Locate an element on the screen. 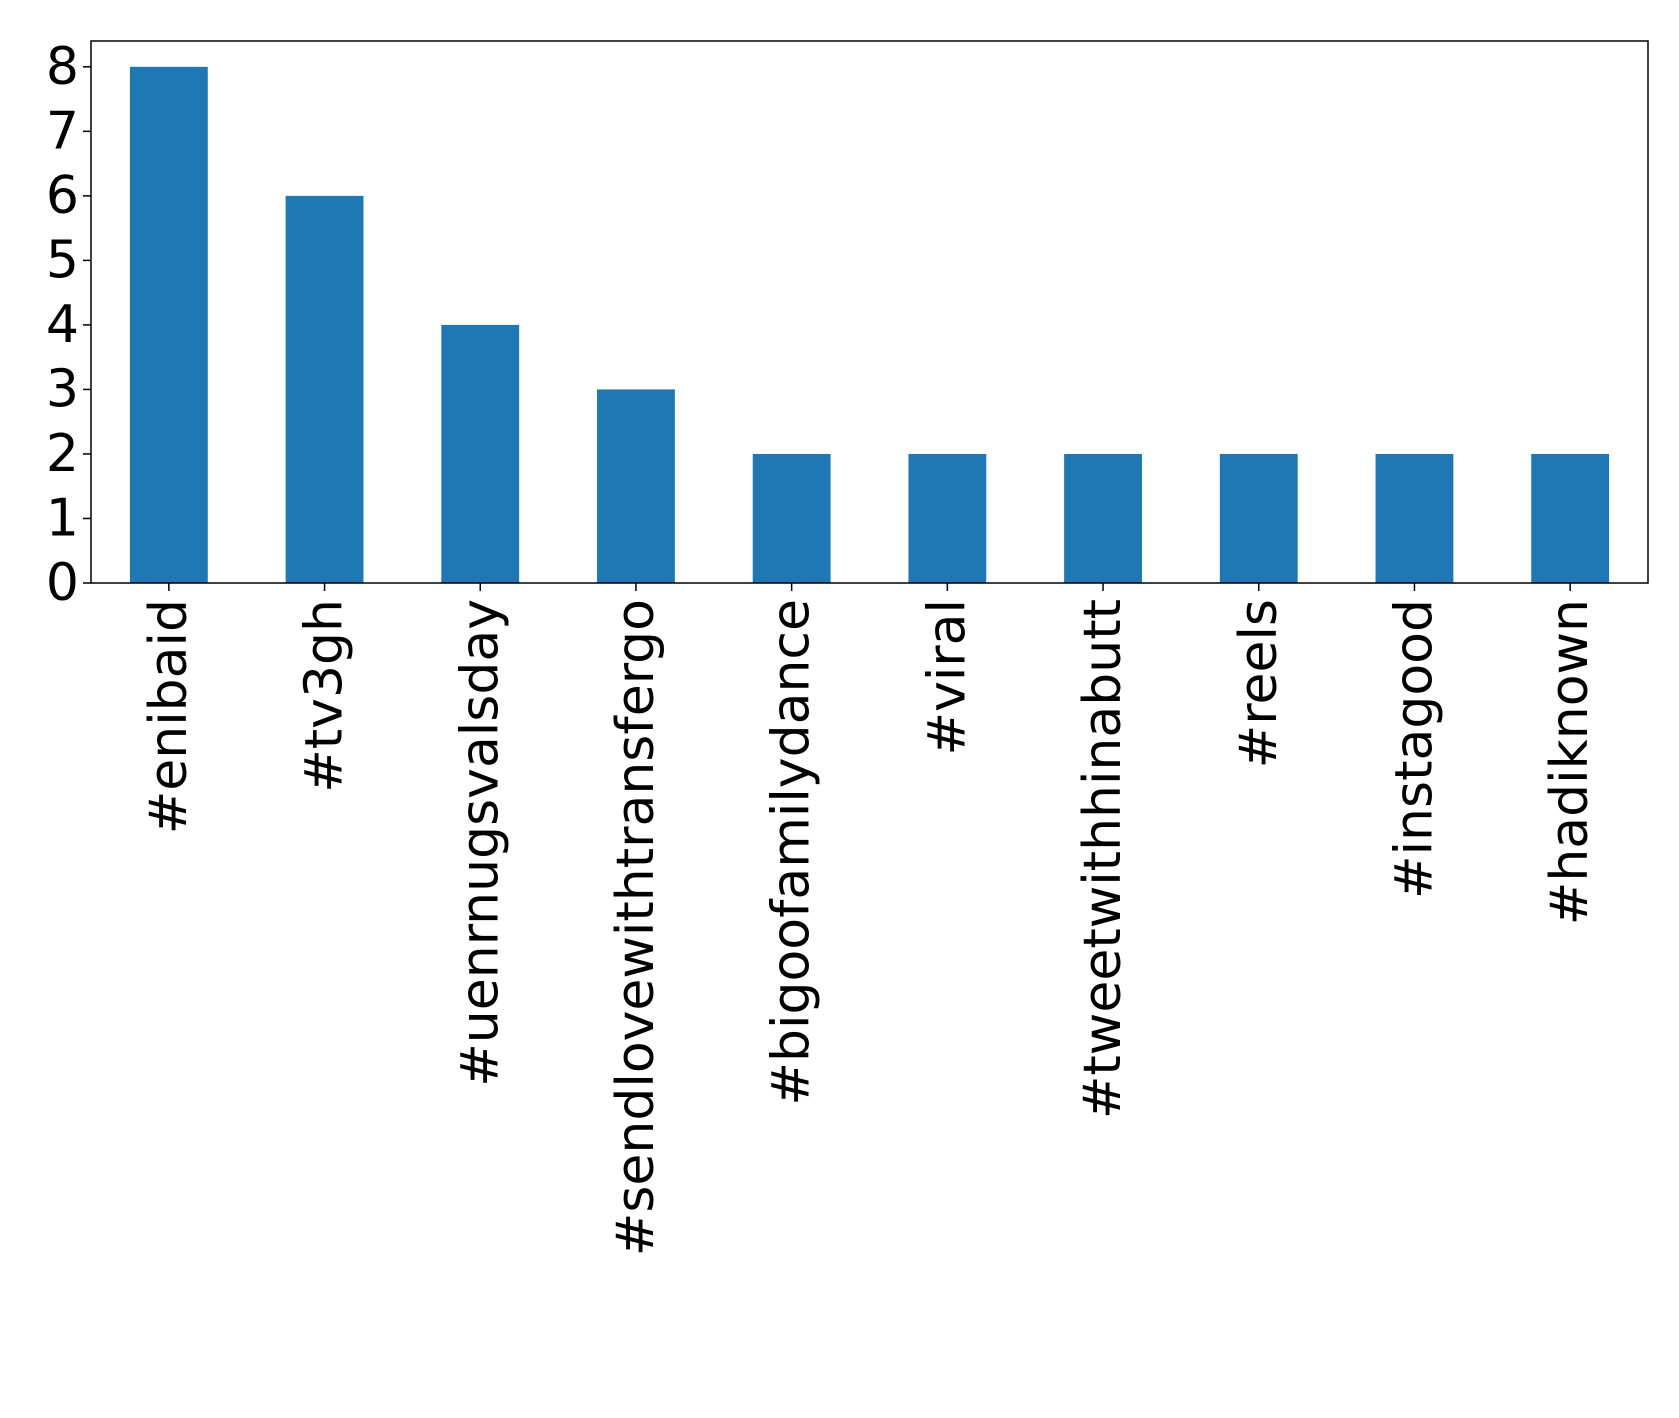 This screenshot has height=1418, width=1679. y-tick-label-8: 8 is located at coordinates (62, 67).